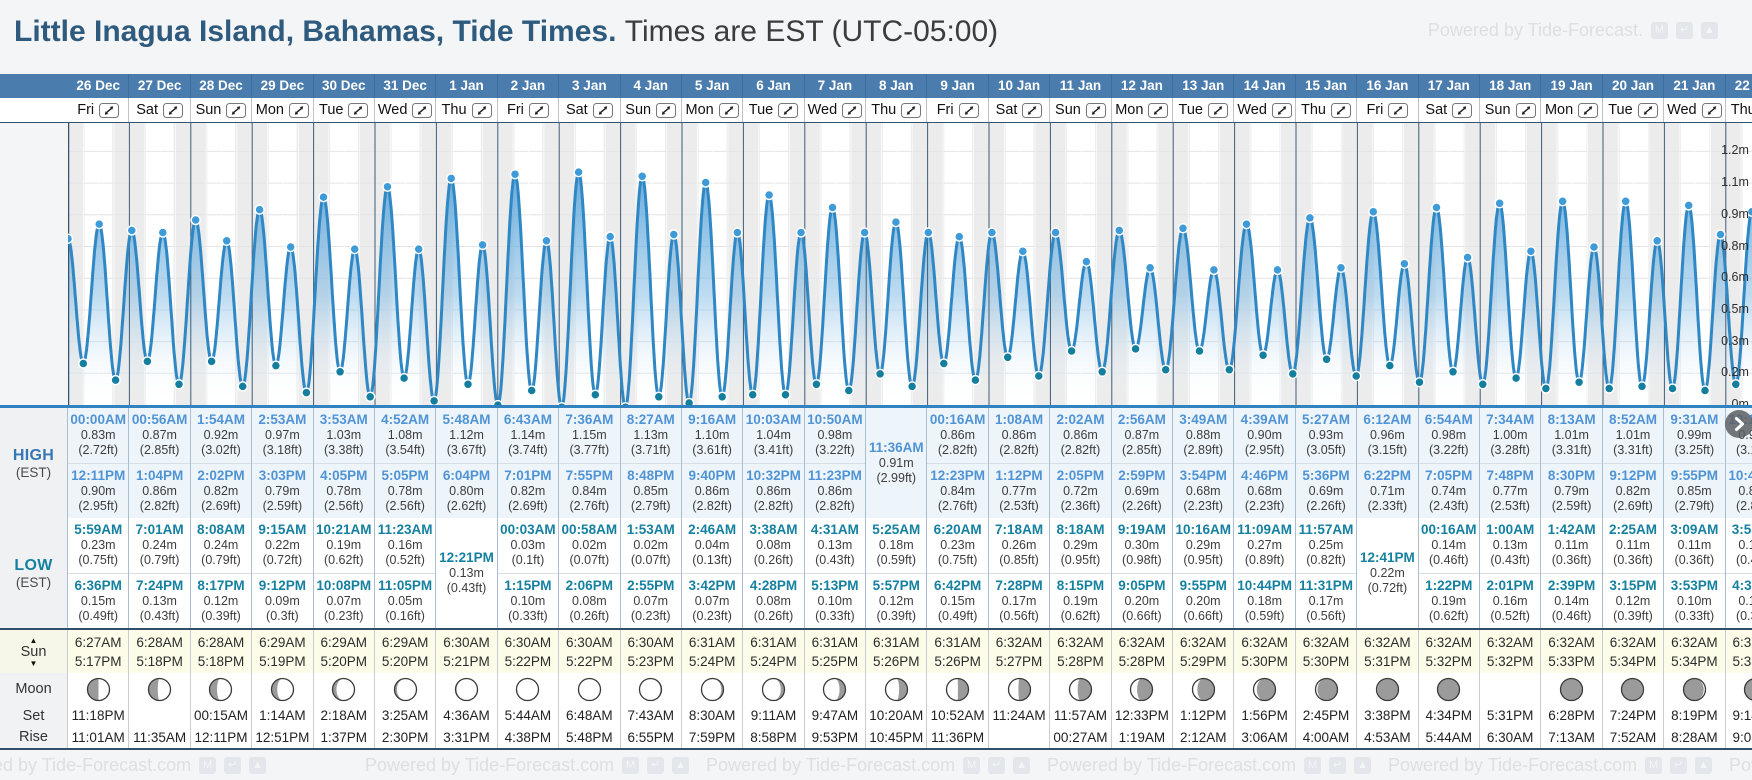 The height and width of the screenshot is (780, 1752). Describe the element at coordinates (466, 642) in the screenshot. I see `sunrise-time: 6:30AM` at that location.